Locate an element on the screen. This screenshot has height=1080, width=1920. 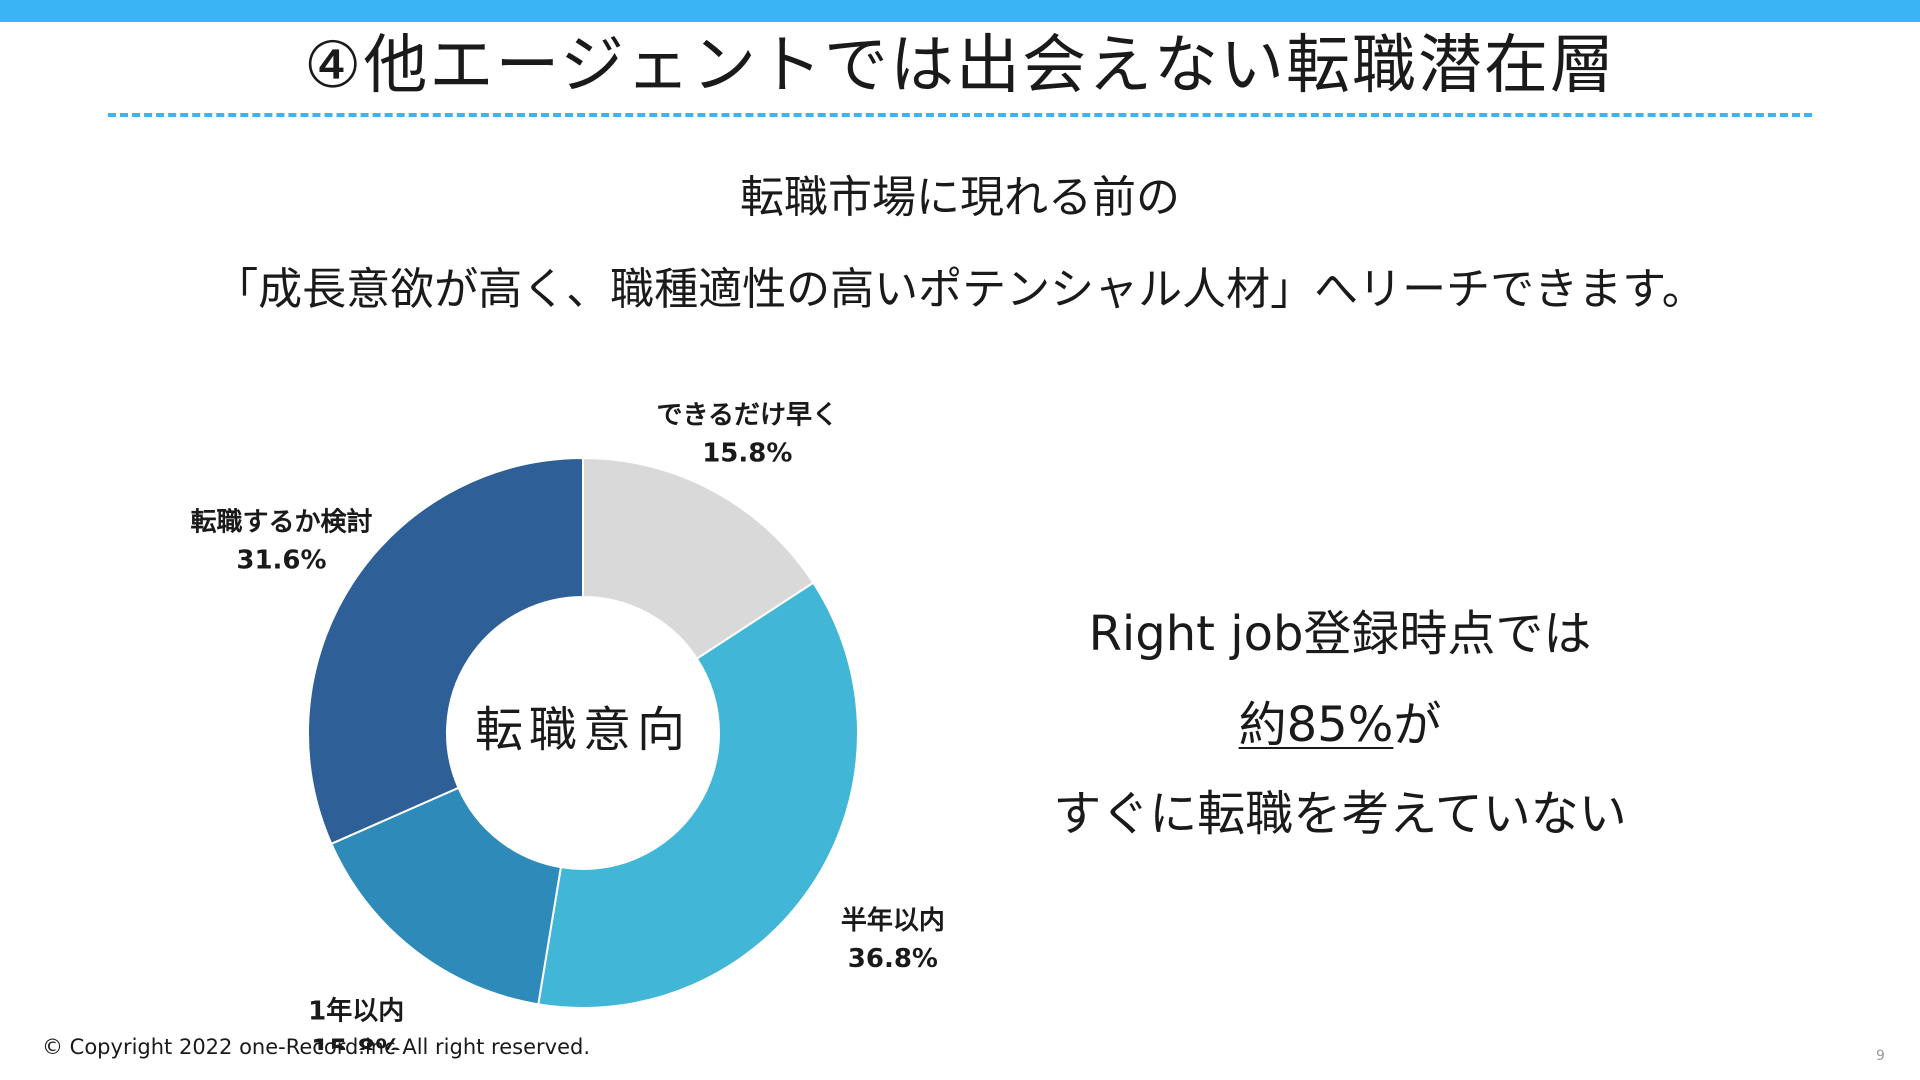
lead-text-line-1: 転職市場に現れる前の is located at coordinates (960, 197).